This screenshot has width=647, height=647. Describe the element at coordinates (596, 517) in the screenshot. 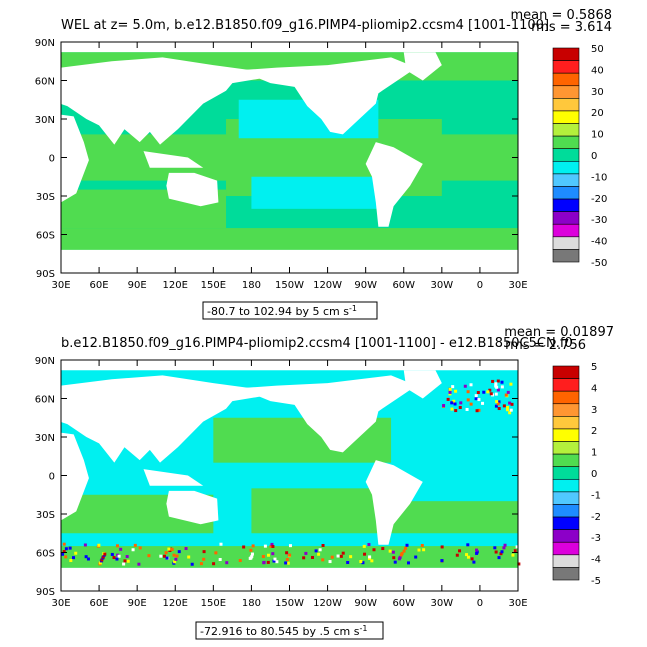

I see `colorbar-label: -2` at that location.